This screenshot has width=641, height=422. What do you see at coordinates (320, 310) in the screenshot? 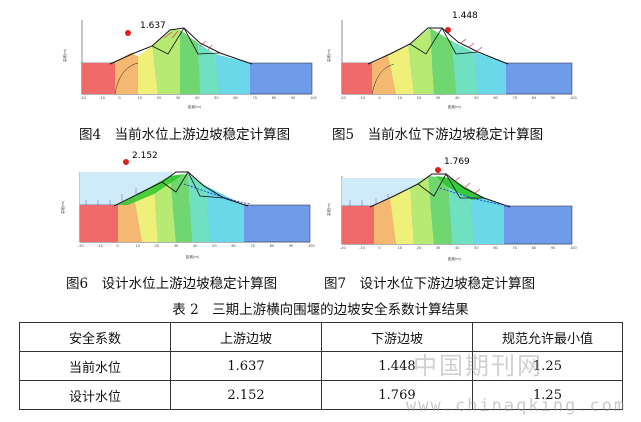
I see `table-caption: 表 2 三期上游横向围堰的边坡安全系数计算结果` at bounding box center [320, 310].